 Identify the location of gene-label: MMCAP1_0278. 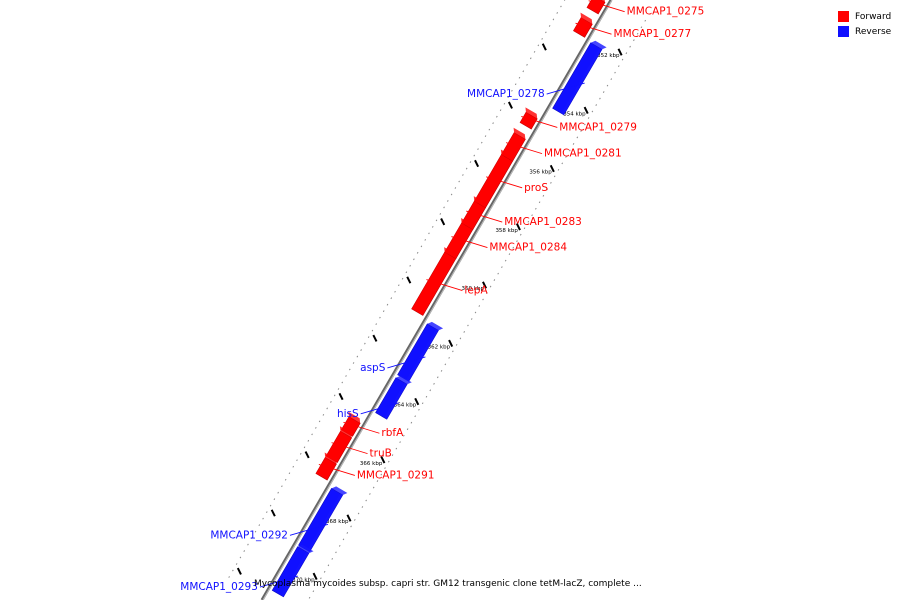
(506, 94).